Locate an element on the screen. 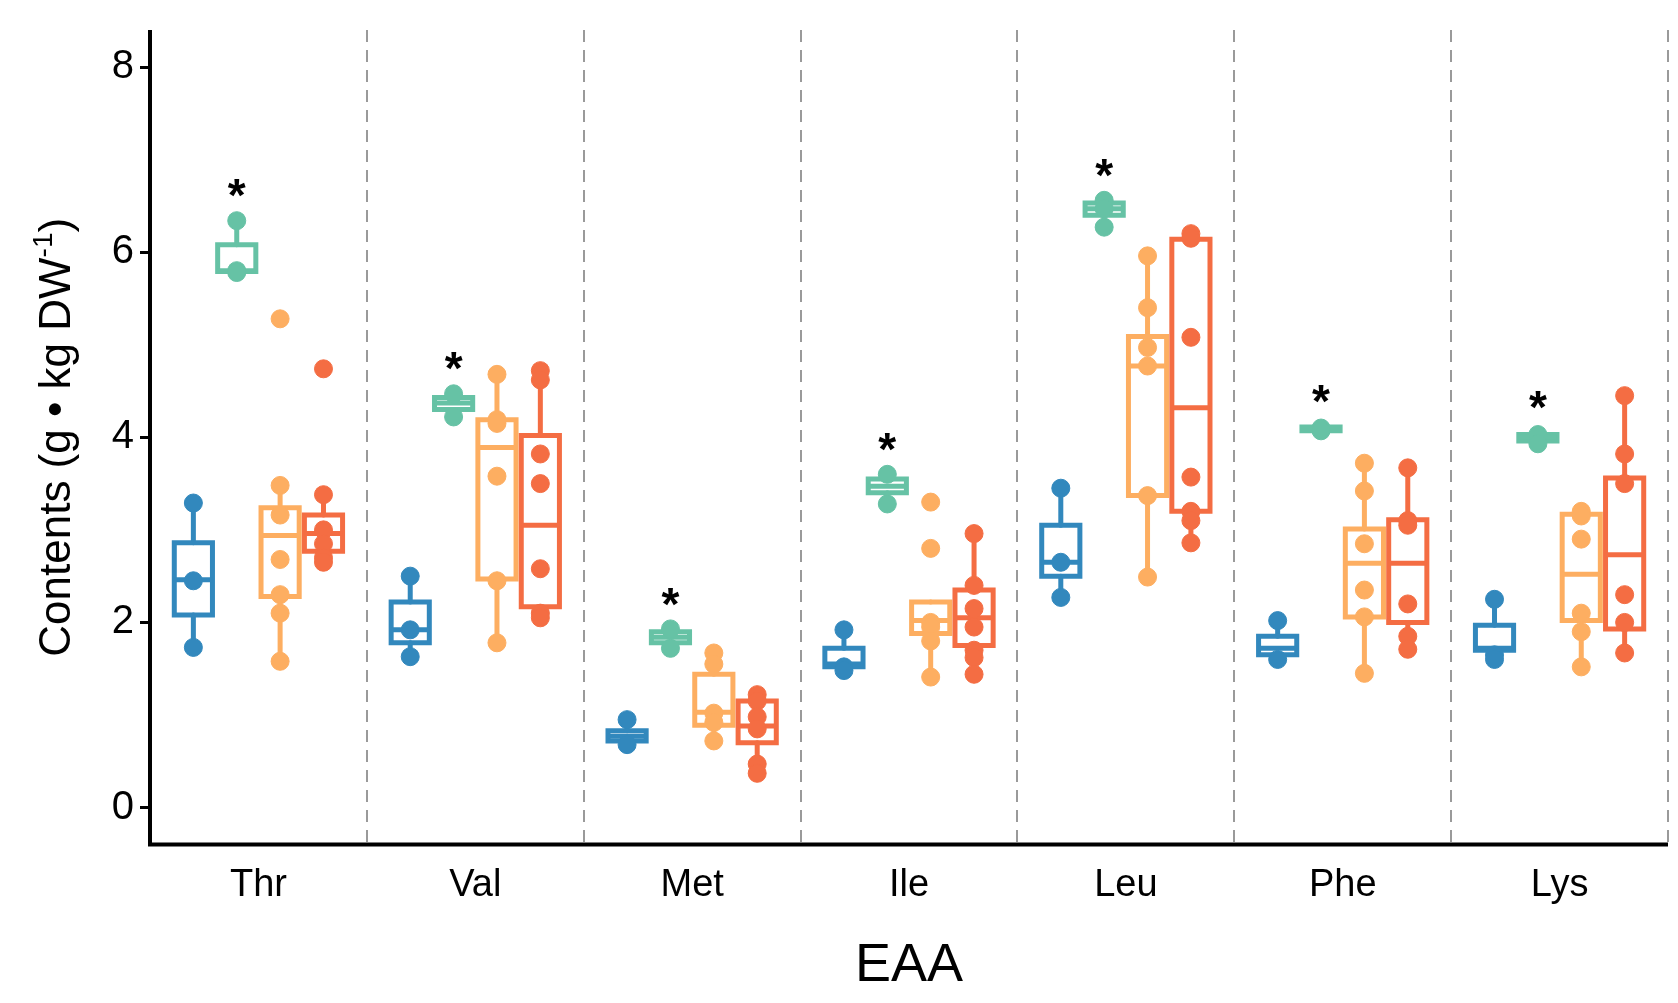 The width and height of the screenshot is (1678, 1003). x-tick-label: Ile is located at coordinates (909, 882).